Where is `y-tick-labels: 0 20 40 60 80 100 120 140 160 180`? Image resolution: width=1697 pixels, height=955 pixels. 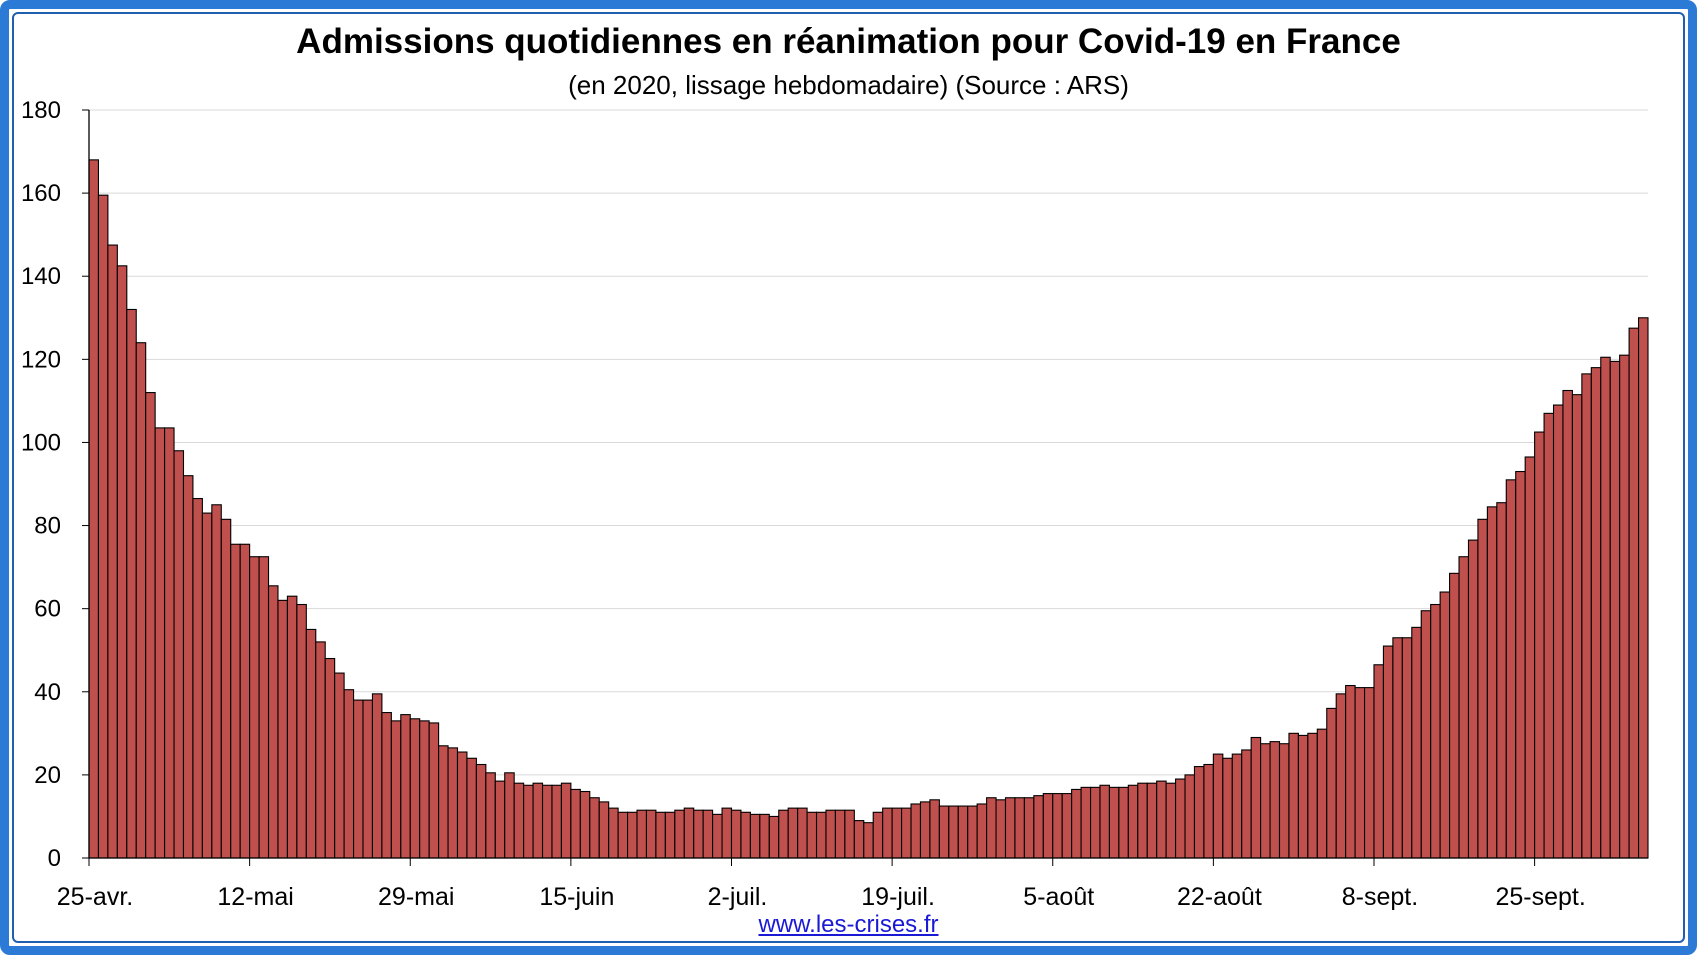 y-tick-labels: 0 20 40 60 80 100 120 140 160 180 is located at coordinates (41, 484).